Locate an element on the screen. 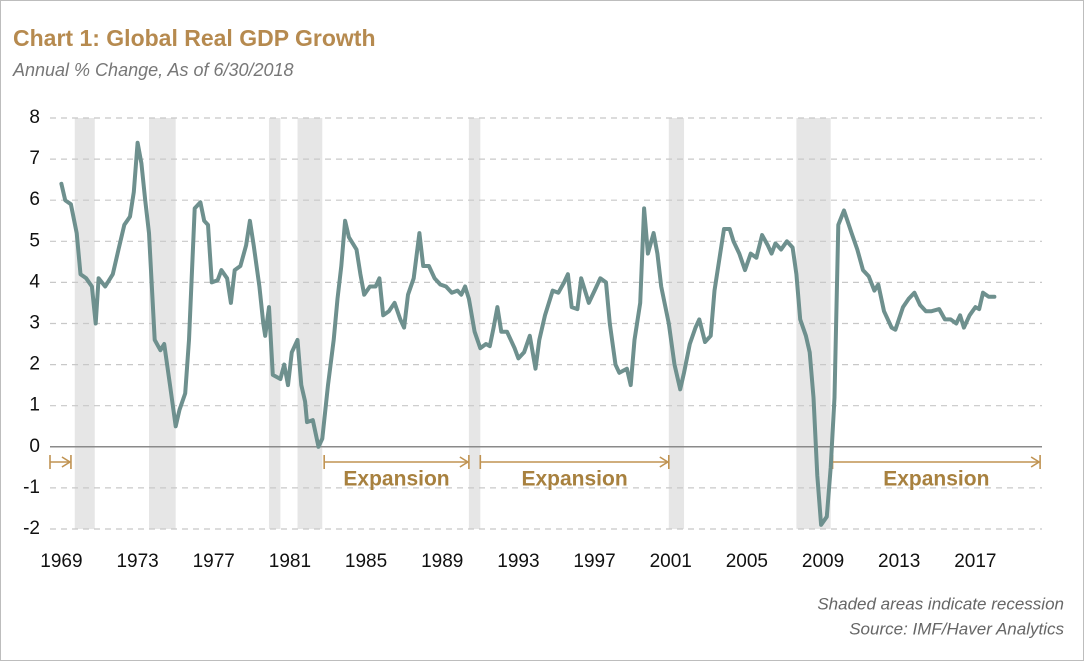 The width and height of the screenshot is (1084, 661). x-tick-label: 1977 is located at coordinates (214, 561).